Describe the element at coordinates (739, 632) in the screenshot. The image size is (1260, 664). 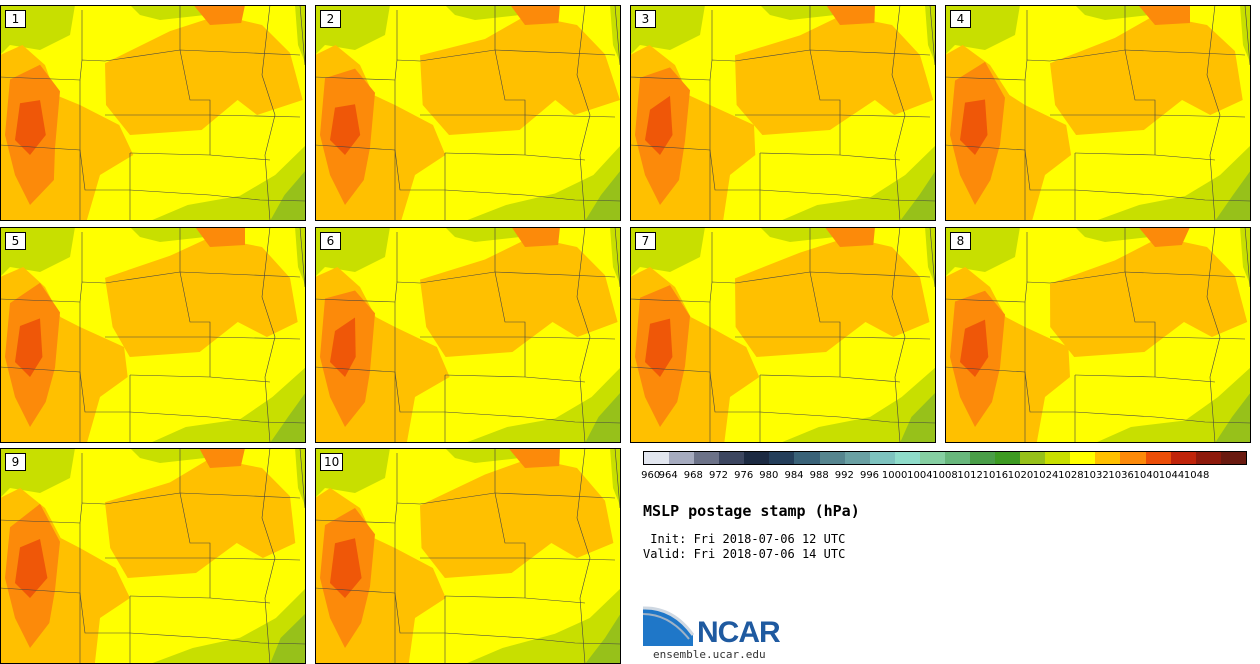
I see `ncar-logo-text: NCAR` at that location.